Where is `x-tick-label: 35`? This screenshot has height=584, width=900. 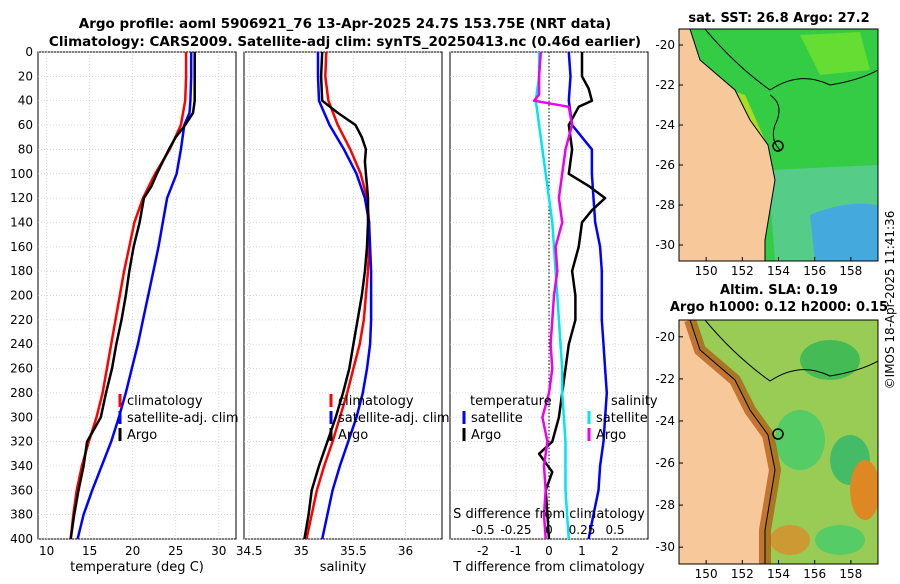 x-tick-label: 35 is located at coordinates (301, 551).